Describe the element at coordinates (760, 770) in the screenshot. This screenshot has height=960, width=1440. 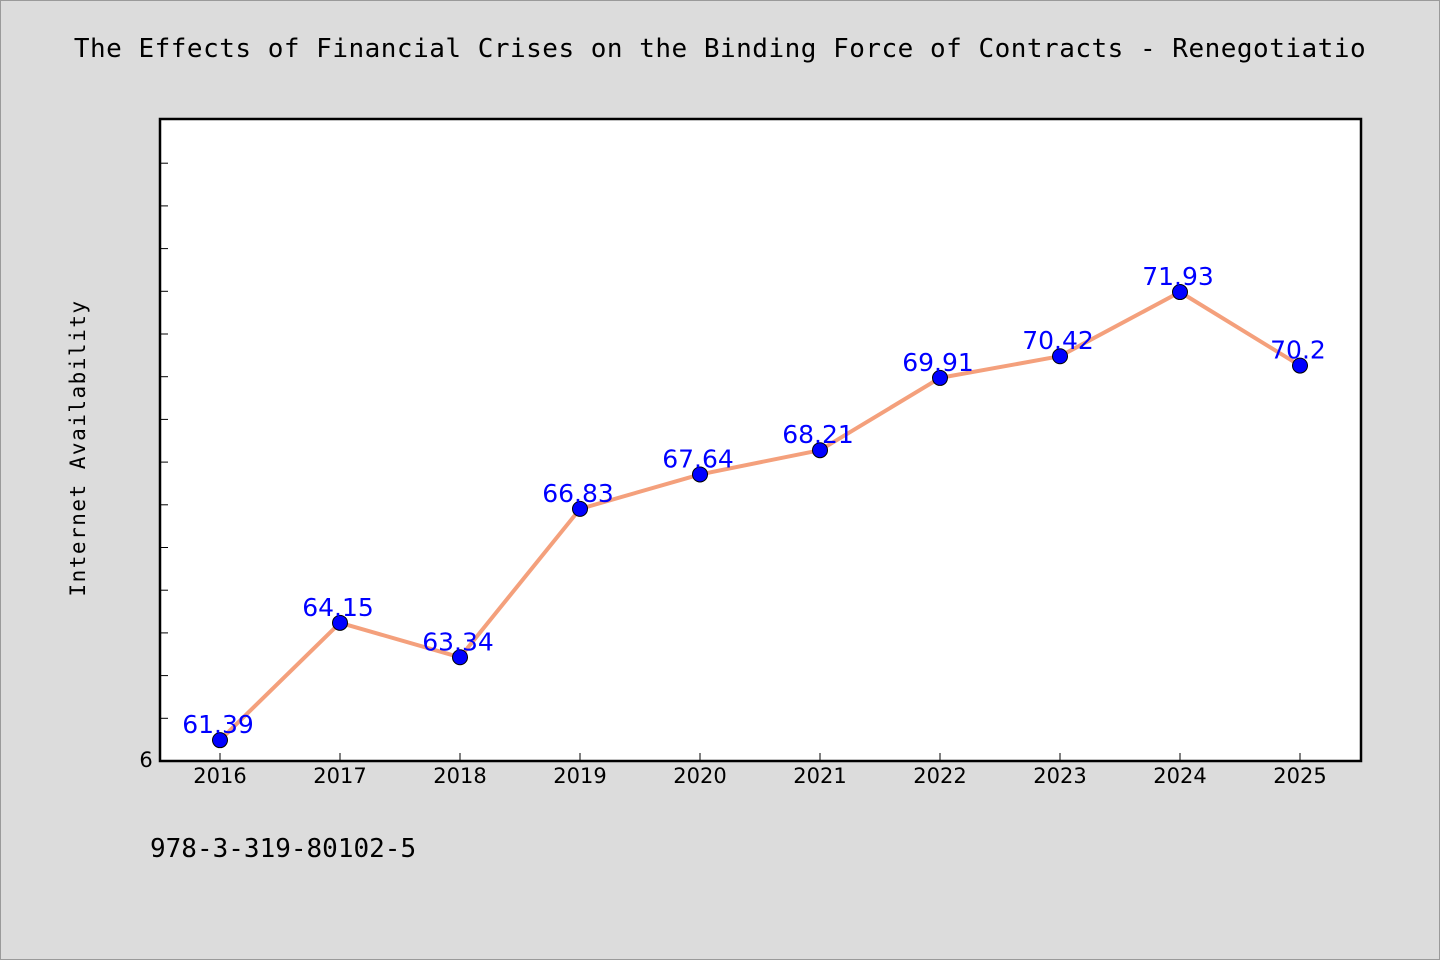
I see `x-axis-ticks: 2016 2017 2018 2019 2020 2021 2022 2023 2024 2025` at that location.